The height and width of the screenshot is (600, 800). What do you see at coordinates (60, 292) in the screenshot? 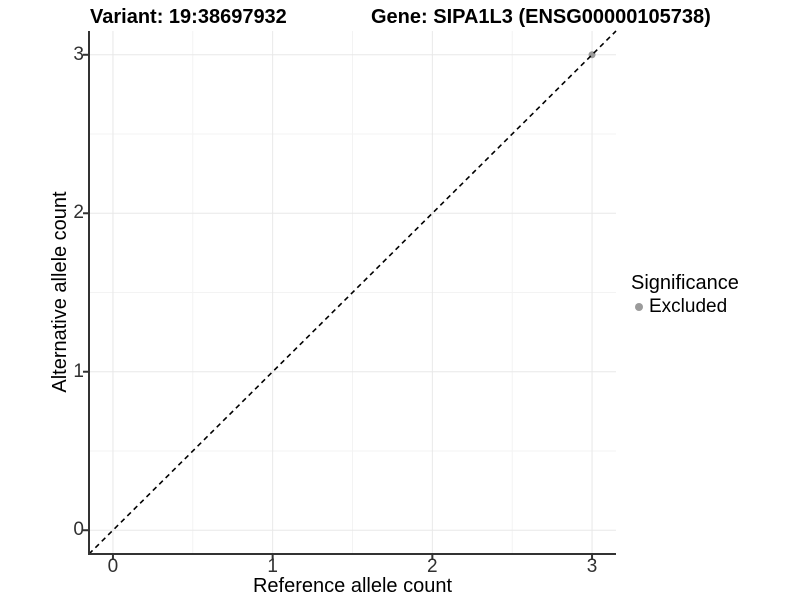
I see `y-axis-title: Alternative allele count` at bounding box center [60, 292].